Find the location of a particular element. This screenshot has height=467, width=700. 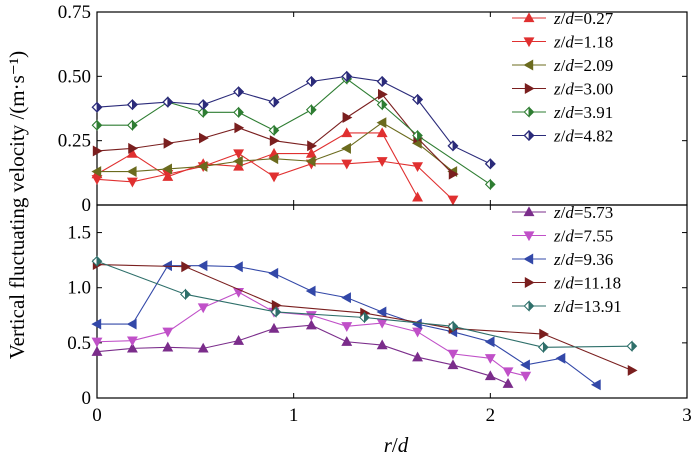

y-tick-label: 1.5 is located at coordinates (79, 233).